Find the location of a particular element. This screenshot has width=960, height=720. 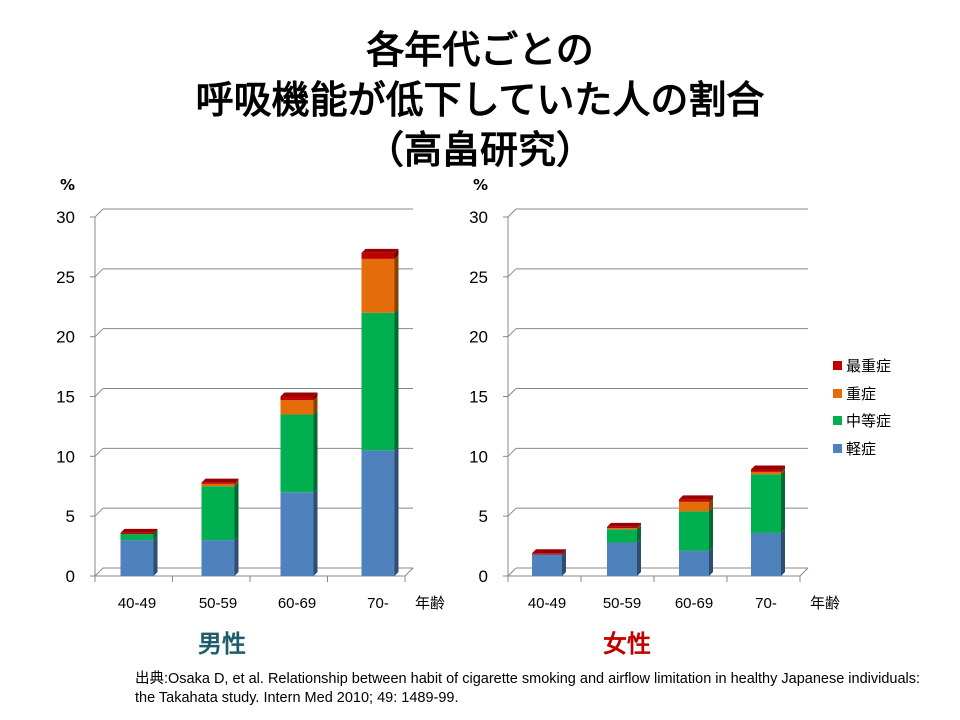

y-tick-label: 20 is located at coordinates (478, 337).